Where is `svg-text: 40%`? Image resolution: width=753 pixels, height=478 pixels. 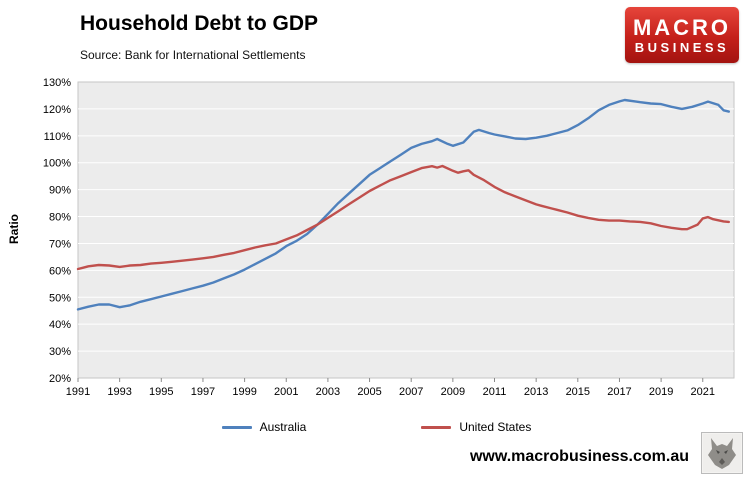
svg-text: 40% is located at coordinates (60, 325).